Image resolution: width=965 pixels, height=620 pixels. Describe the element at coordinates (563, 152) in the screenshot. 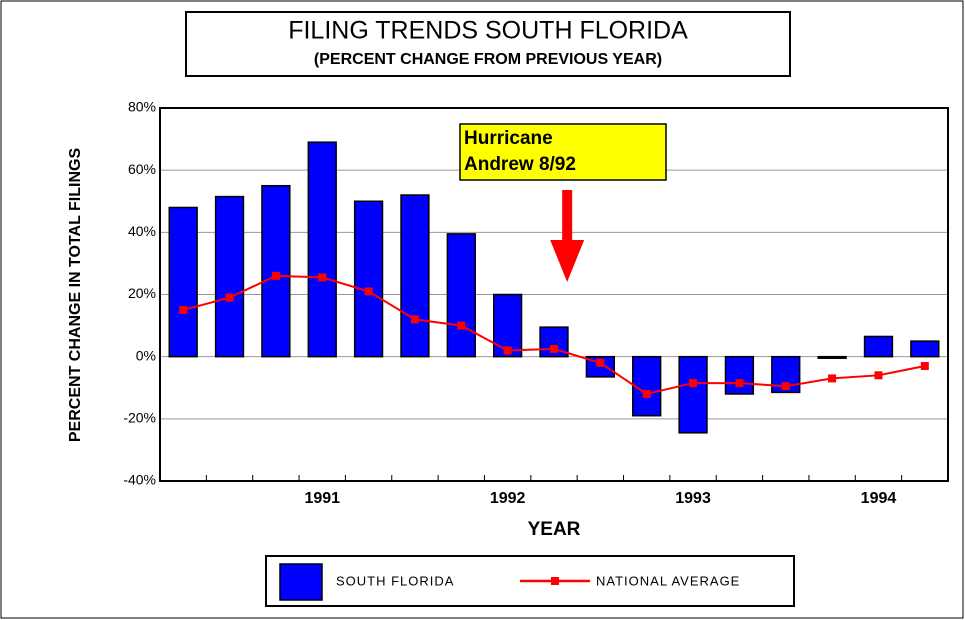

I see `annotation-box` at that location.